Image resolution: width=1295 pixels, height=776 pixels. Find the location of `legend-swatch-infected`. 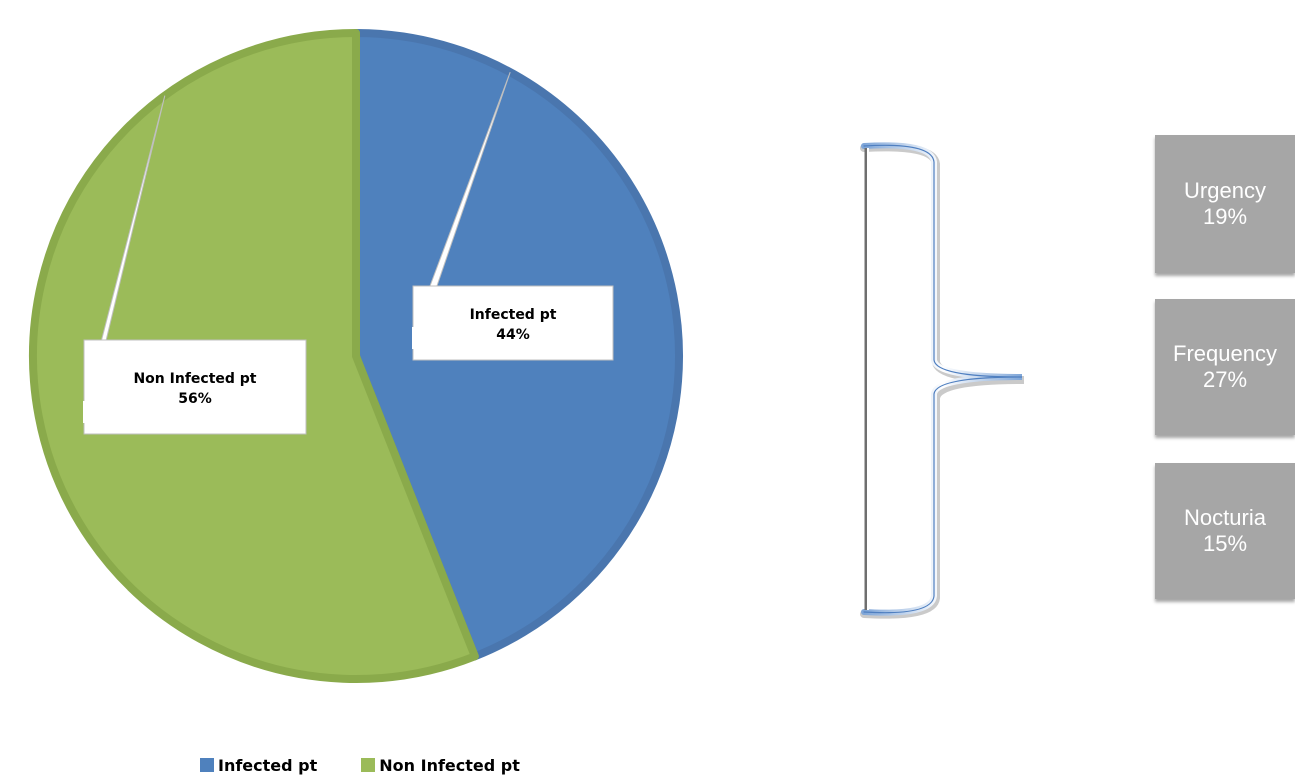

legend-swatch-infected is located at coordinates (207, 765).